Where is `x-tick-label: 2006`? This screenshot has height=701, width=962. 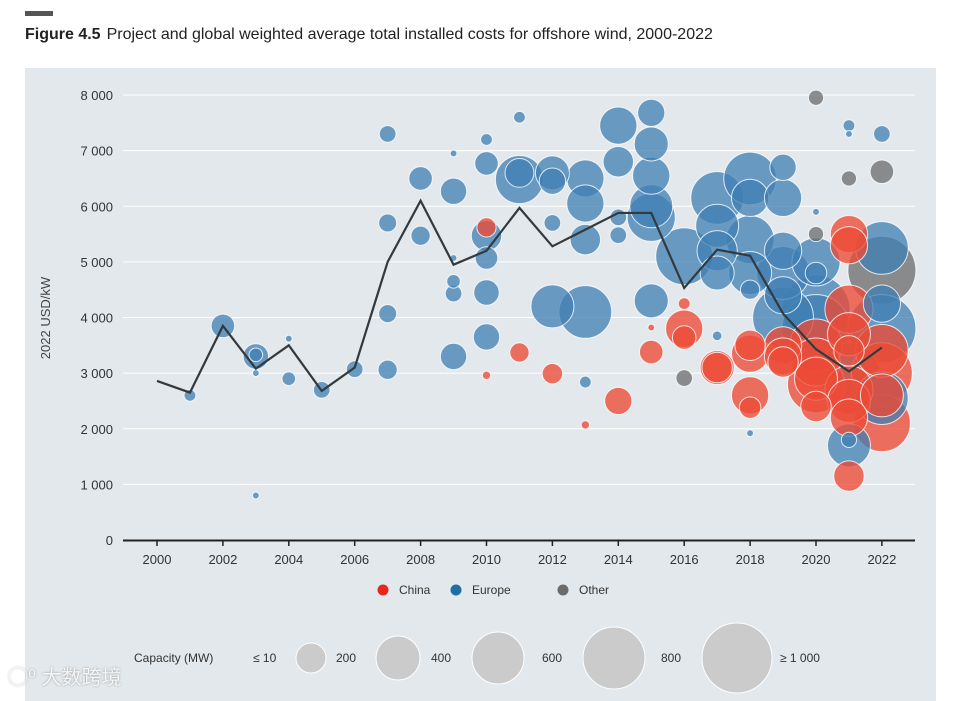 x-tick-label: 2006 is located at coordinates (354, 559).